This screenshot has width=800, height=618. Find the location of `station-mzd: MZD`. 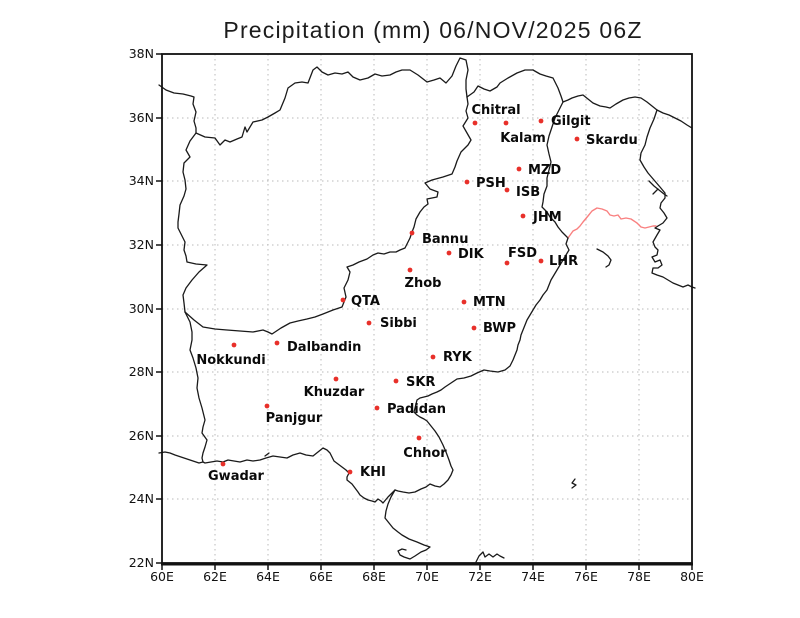

station-mzd: MZD is located at coordinates (538, 170).